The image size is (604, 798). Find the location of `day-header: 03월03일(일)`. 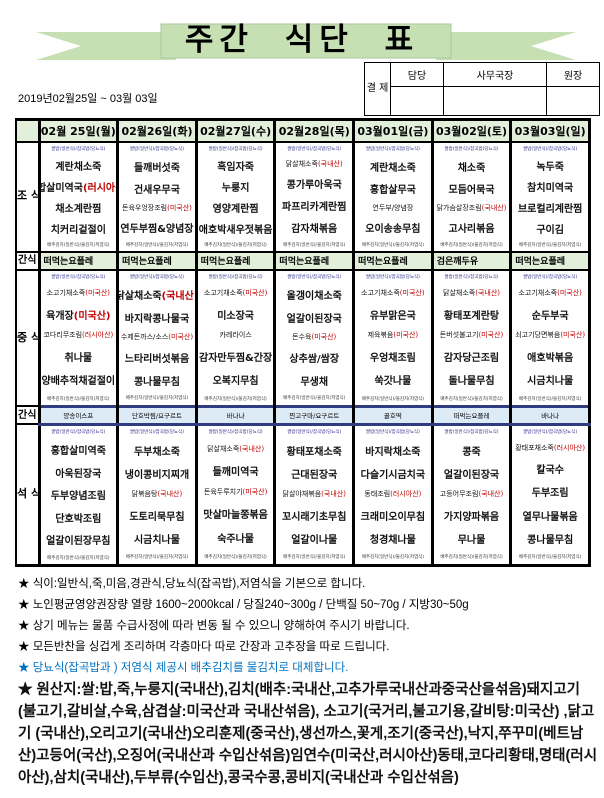

day-header: 03월03일(일) is located at coordinates (550, 130).